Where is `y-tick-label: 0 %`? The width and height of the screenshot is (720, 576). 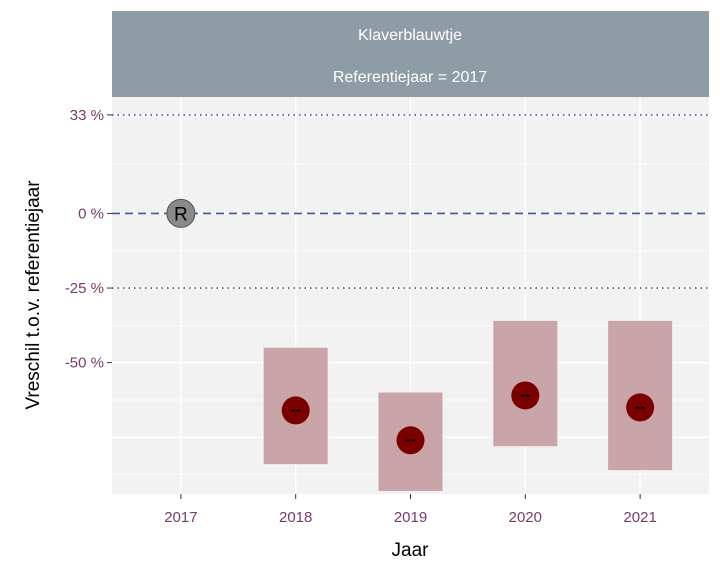
y-tick-label: 0 % is located at coordinates (91, 213).